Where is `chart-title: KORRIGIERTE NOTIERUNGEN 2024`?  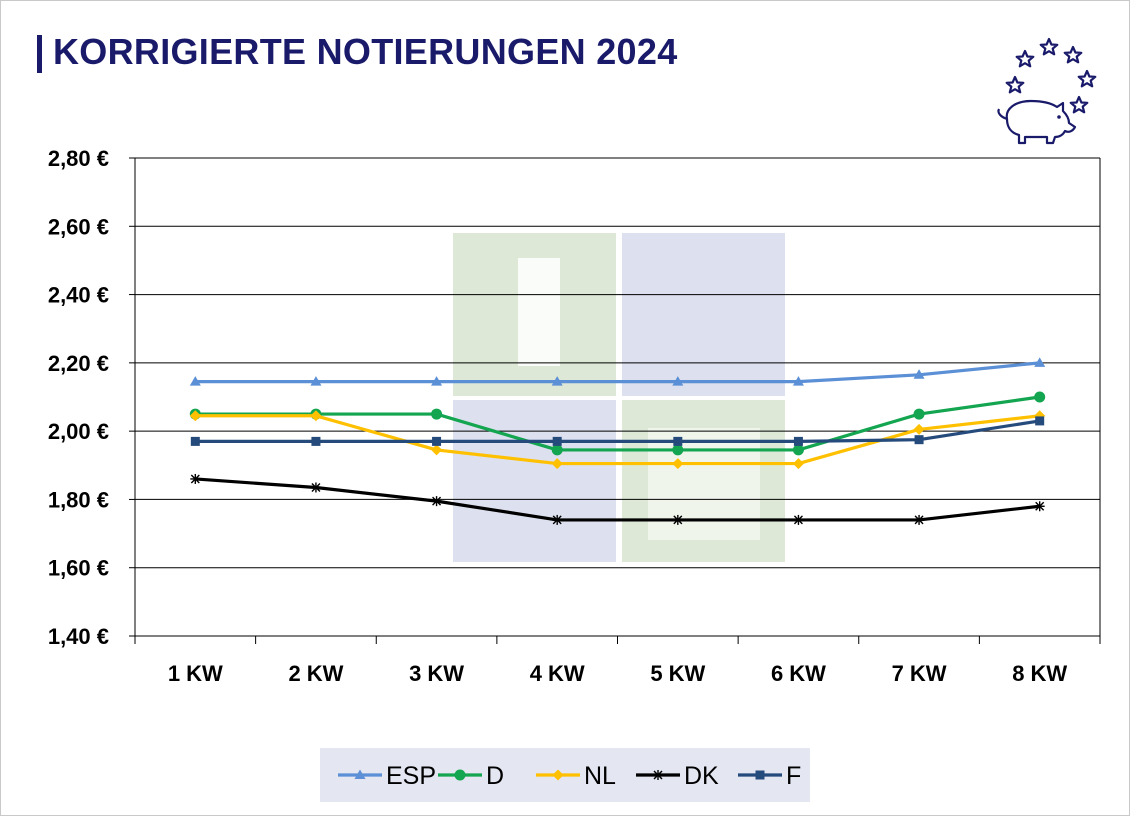
chart-title: KORRIGIERTE NOTIERUNGEN 2024 is located at coordinates (365, 51).